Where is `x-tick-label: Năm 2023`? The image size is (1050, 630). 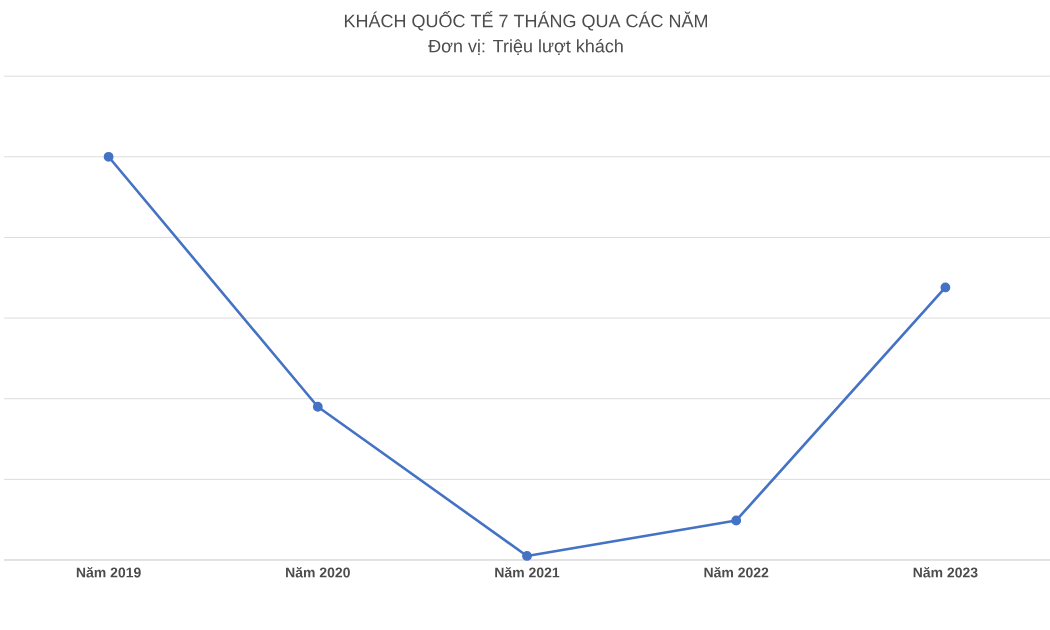 x-tick-label: Năm 2023 is located at coordinates (945, 572).